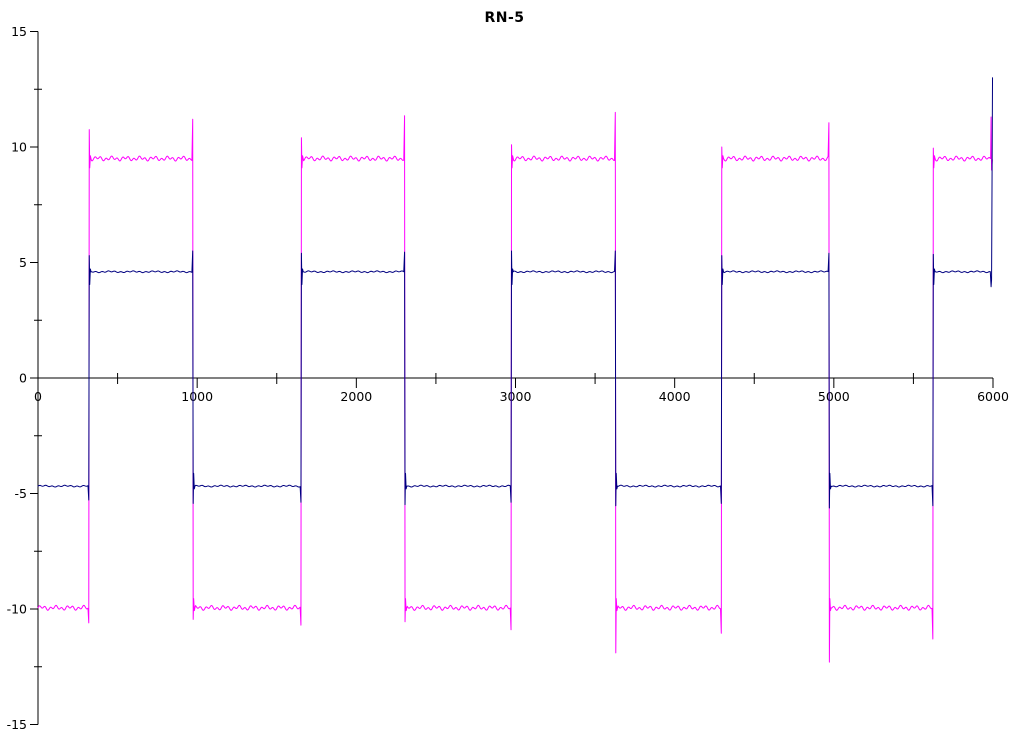  Describe the element at coordinates (675, 396) in the screenshot. I see `x-tick-label: 4000` at that location.